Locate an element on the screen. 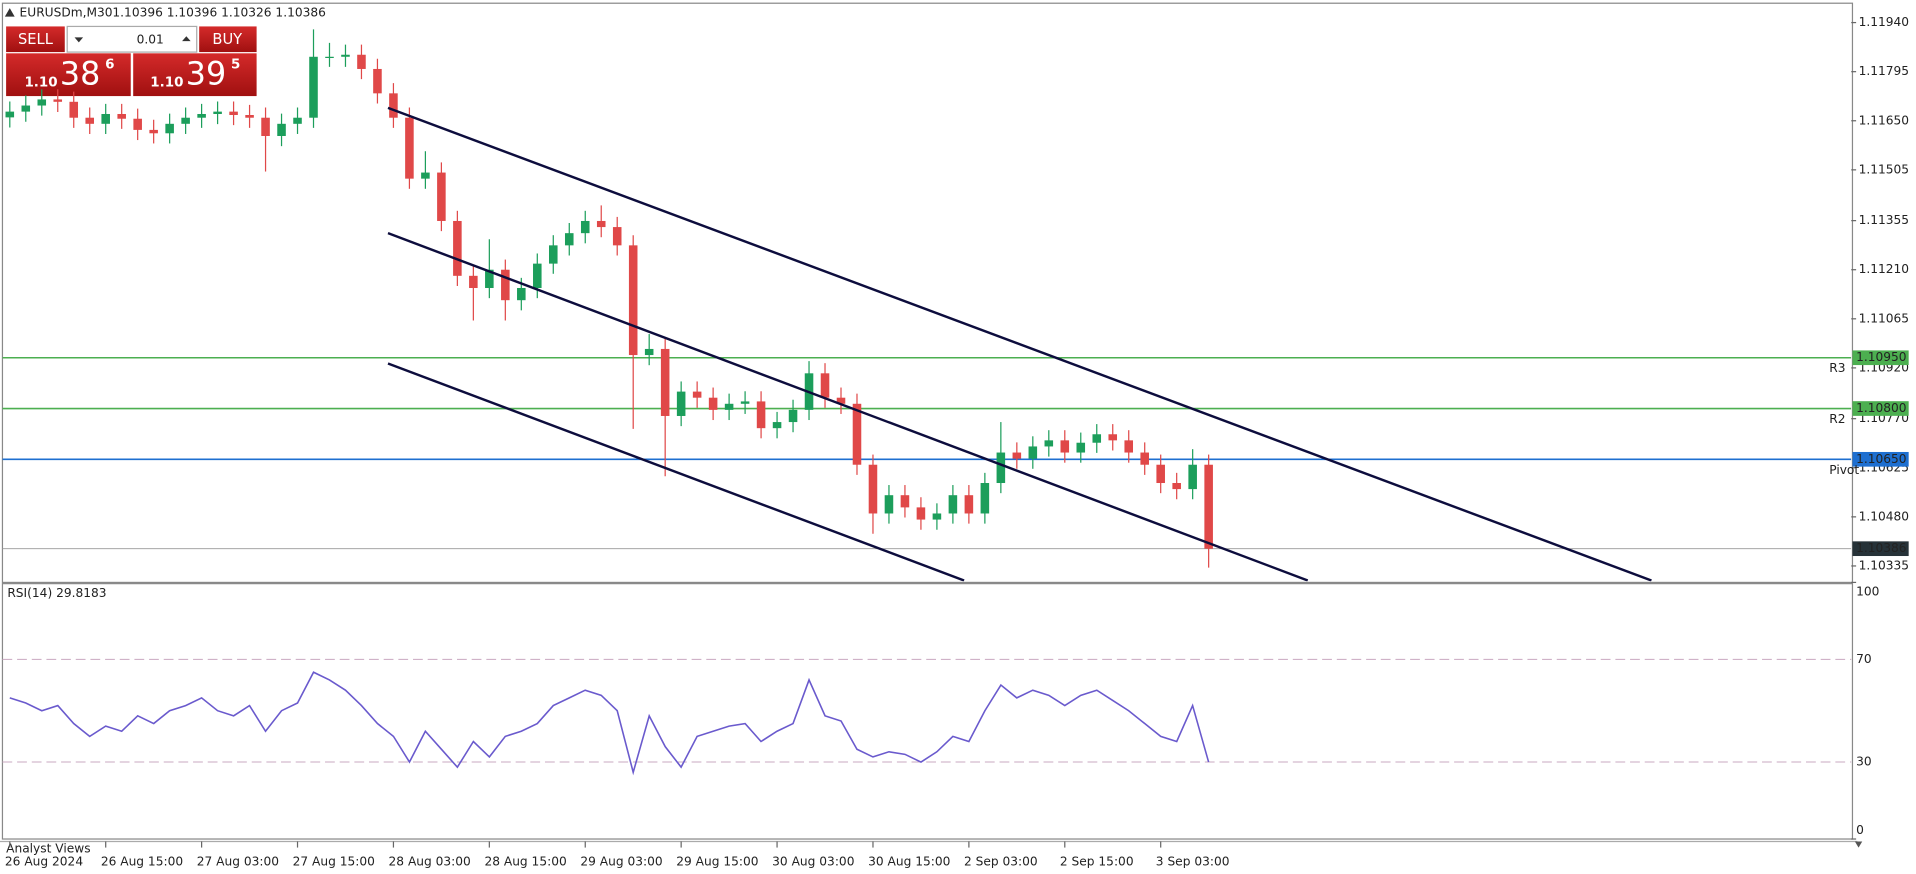 This screenshot has height=874, width=1916. level-label: 1.10950 is located at coordinates (1881, 357).